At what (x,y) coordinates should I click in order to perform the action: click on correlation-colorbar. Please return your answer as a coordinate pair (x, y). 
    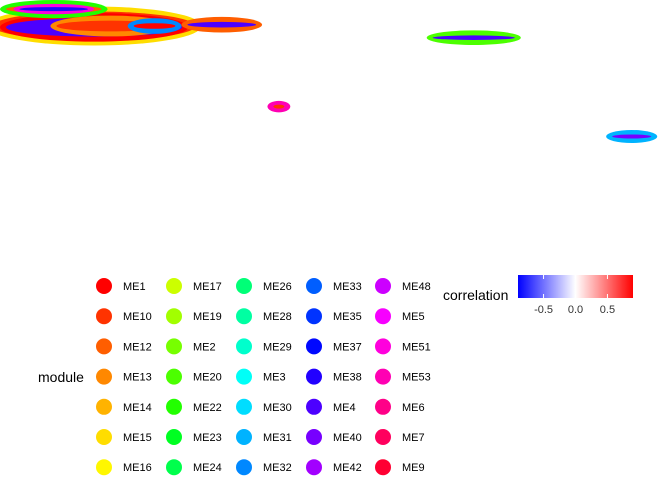
    Looking at the image, I should click on (575, 286).